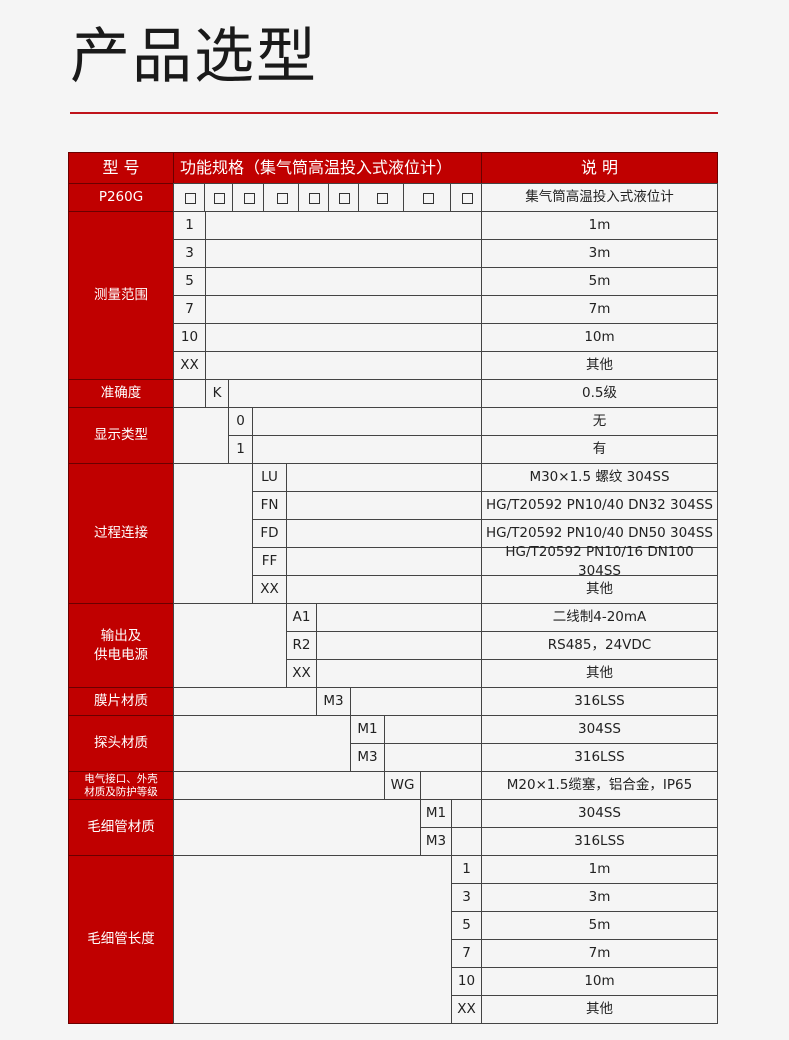 This screenshot has width=789, height=1040. Describe the element at coordinates (269, 533) in the screenshot. I see `option-code: FD` at that location.